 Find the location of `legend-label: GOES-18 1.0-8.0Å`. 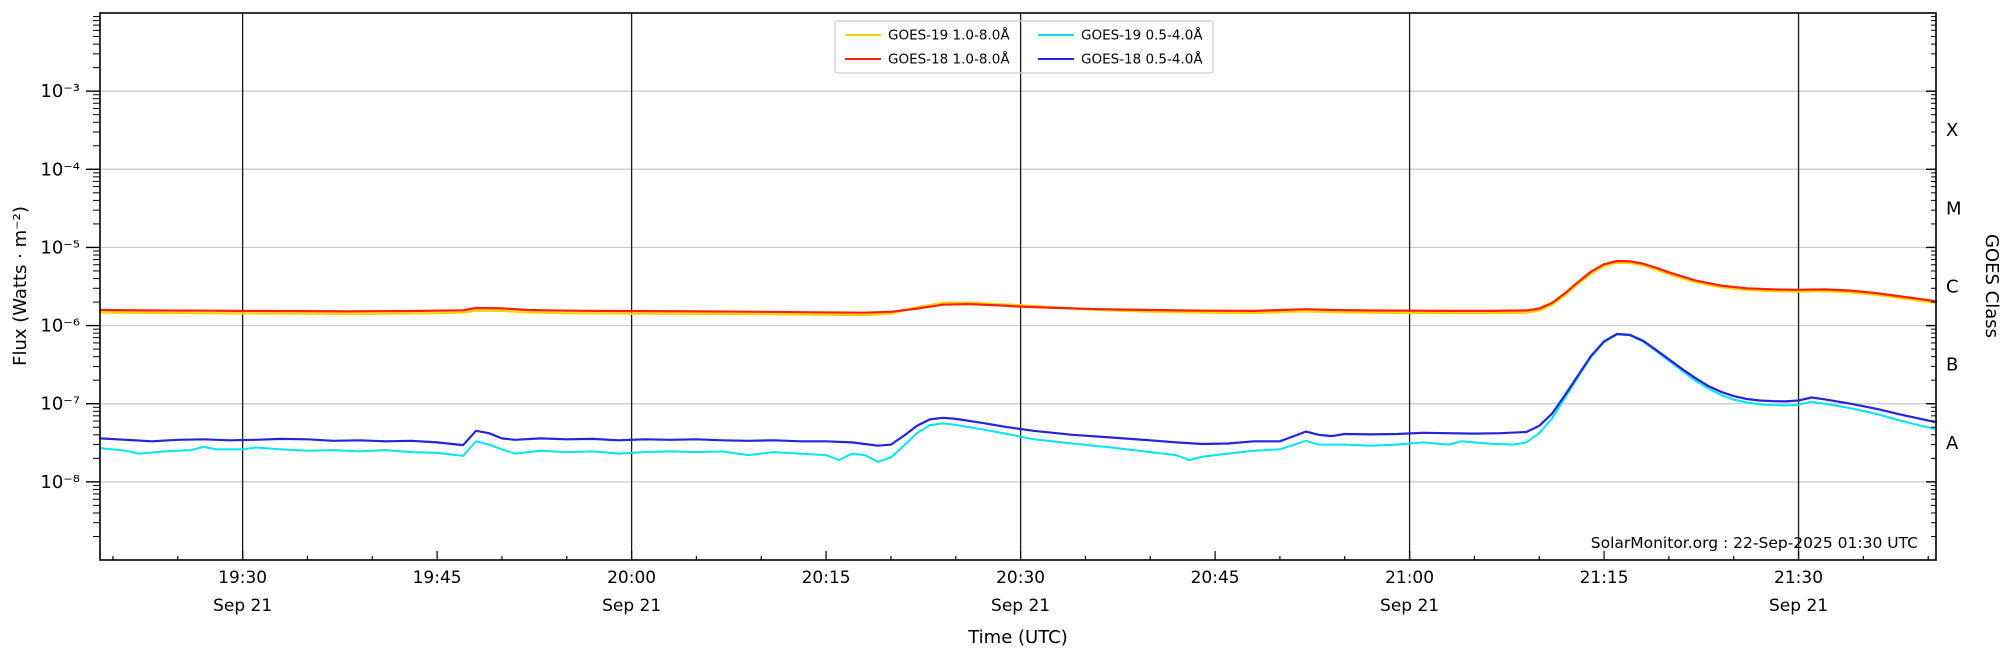

legend-label: GOES-18 1.0-8.0Å is located at coordinates (949, 59).